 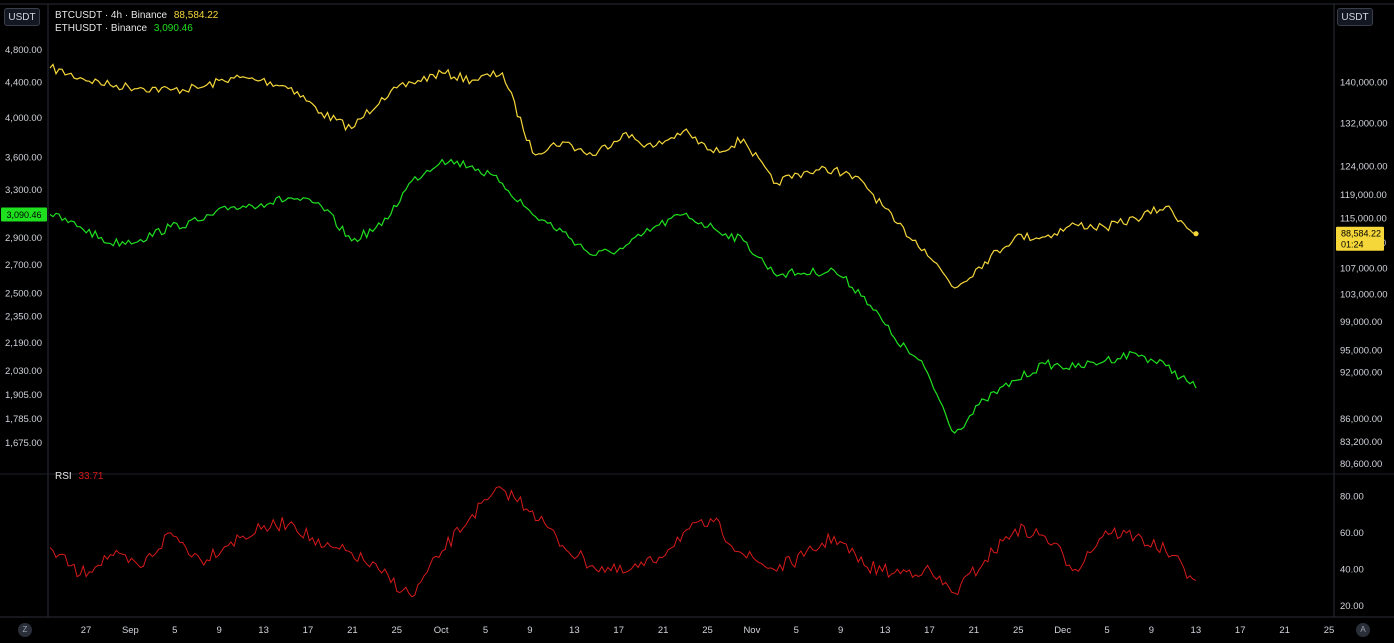 I want to click on right-axis-tick-label: 132,000.00, so click(x=1364, y=123).